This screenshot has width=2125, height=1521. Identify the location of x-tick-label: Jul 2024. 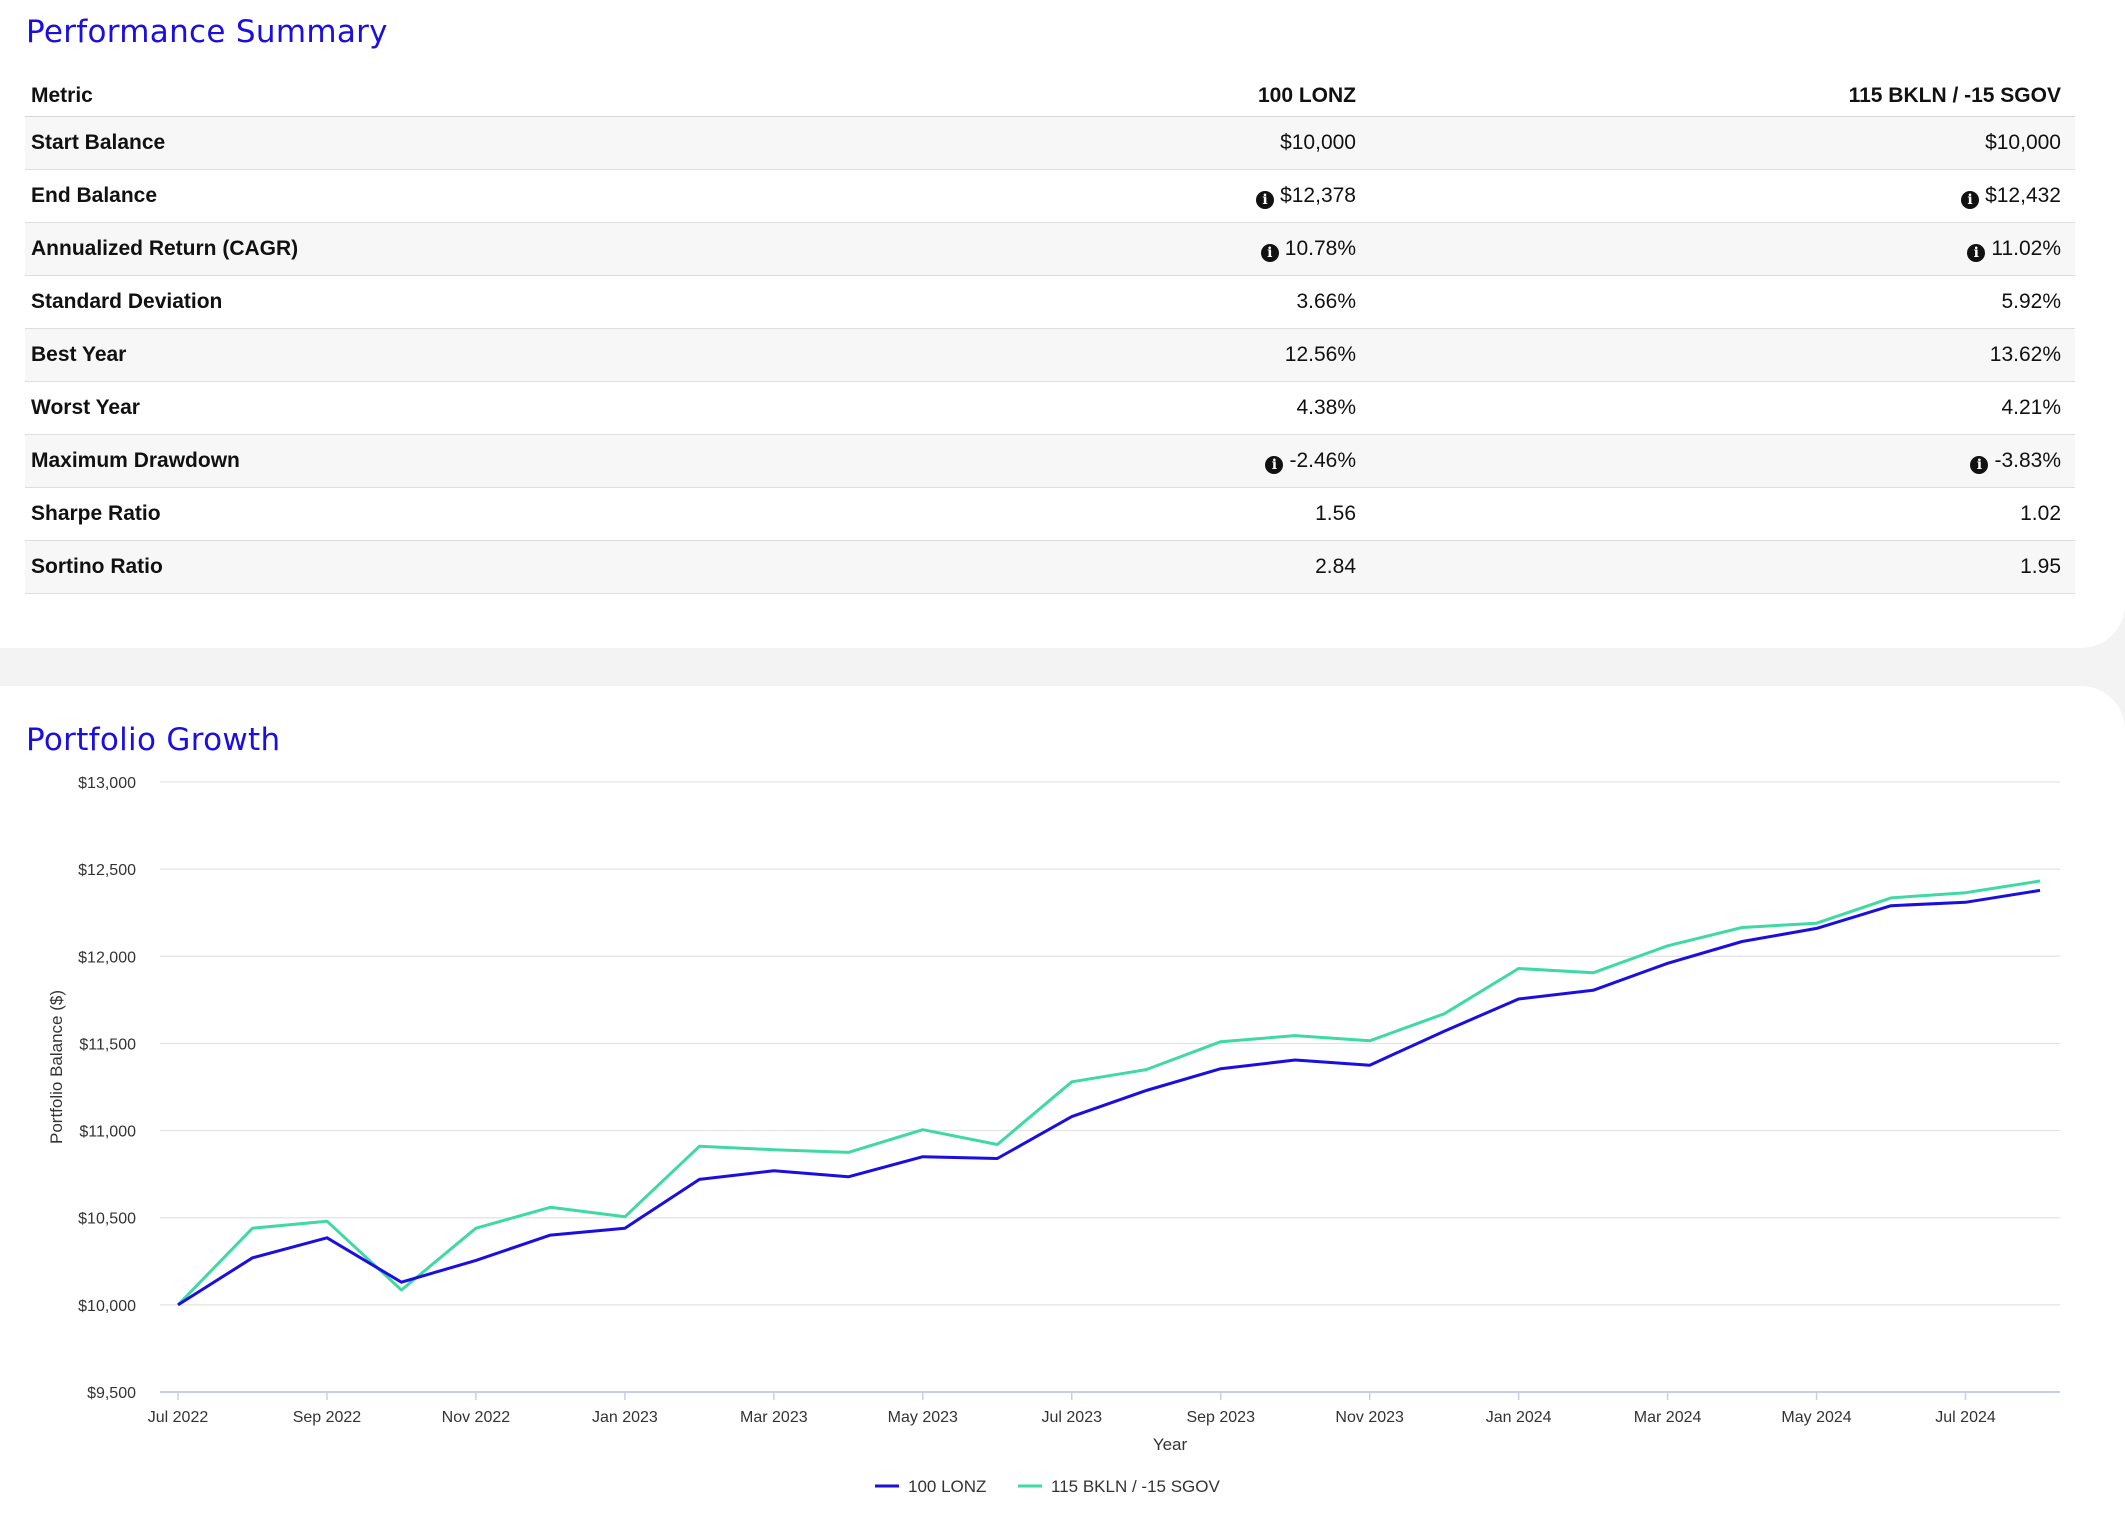
(1965, 1417).